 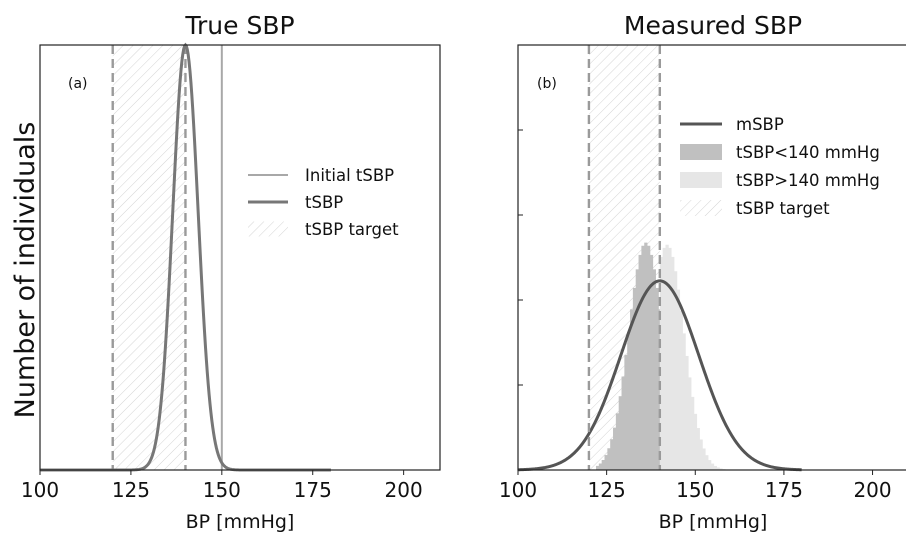 What do you see at coordinates (808, 180) in the screenshot?
I see `legend-label: tSBP>140 mmHg` at bounding box center [808, 180].